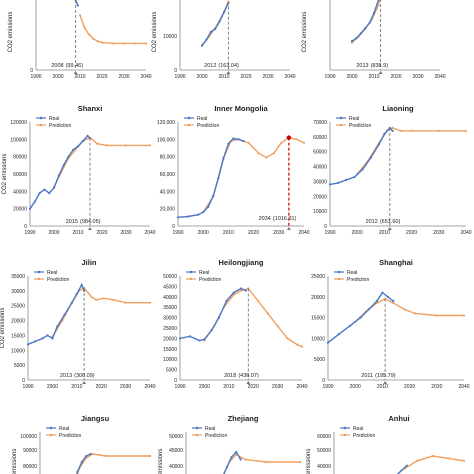 The image size is (474, 474). Describe the element at coordinates (228, 66) in the screenshot. I see `peak-value-label: (163.04)` at that location.